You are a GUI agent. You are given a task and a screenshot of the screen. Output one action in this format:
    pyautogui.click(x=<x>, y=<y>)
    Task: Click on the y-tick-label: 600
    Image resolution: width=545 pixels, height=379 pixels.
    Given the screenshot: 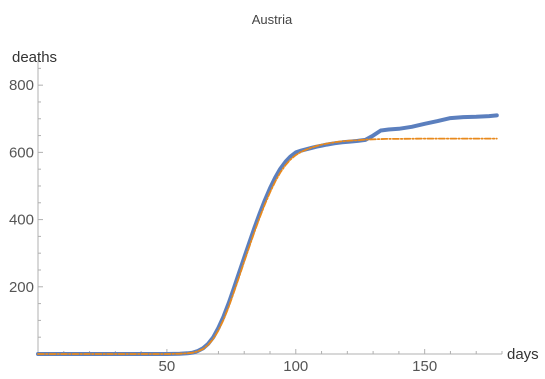 What is the action you would take?
    pyautogui.click(x=21, y=152)
    